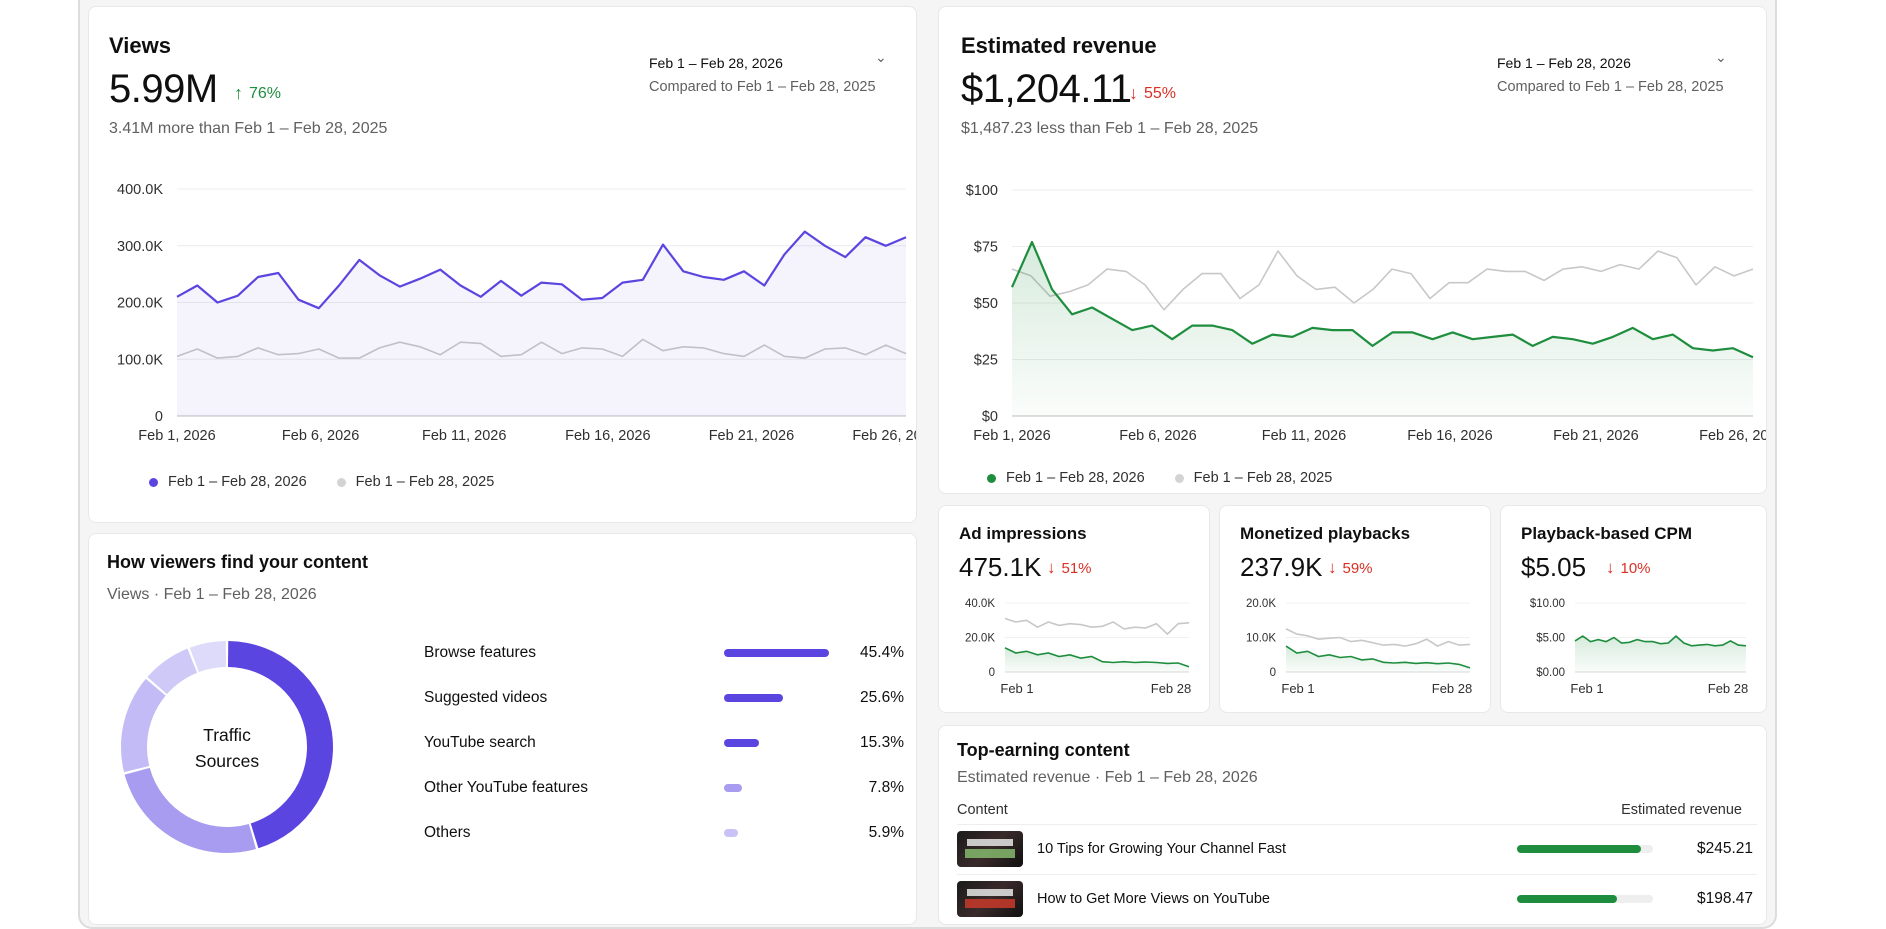  Describe the element at coordinates (716, 63) in the screenshot. I see `views-range: Feb 1 – Feb 28, 2026` at that location.